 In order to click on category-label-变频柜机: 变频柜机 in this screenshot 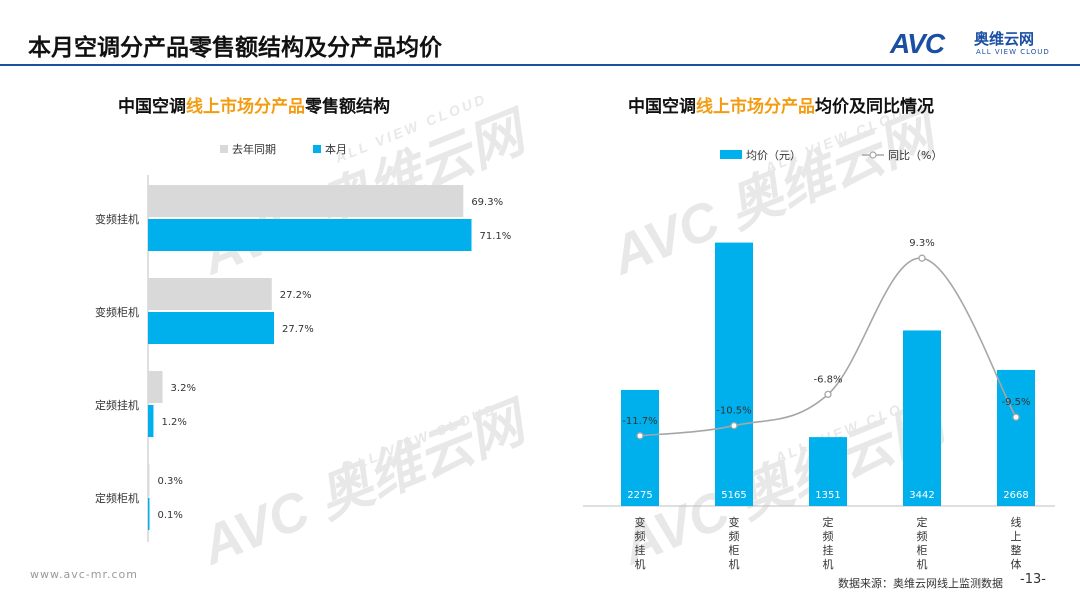, I will do `click(117, 312)`.